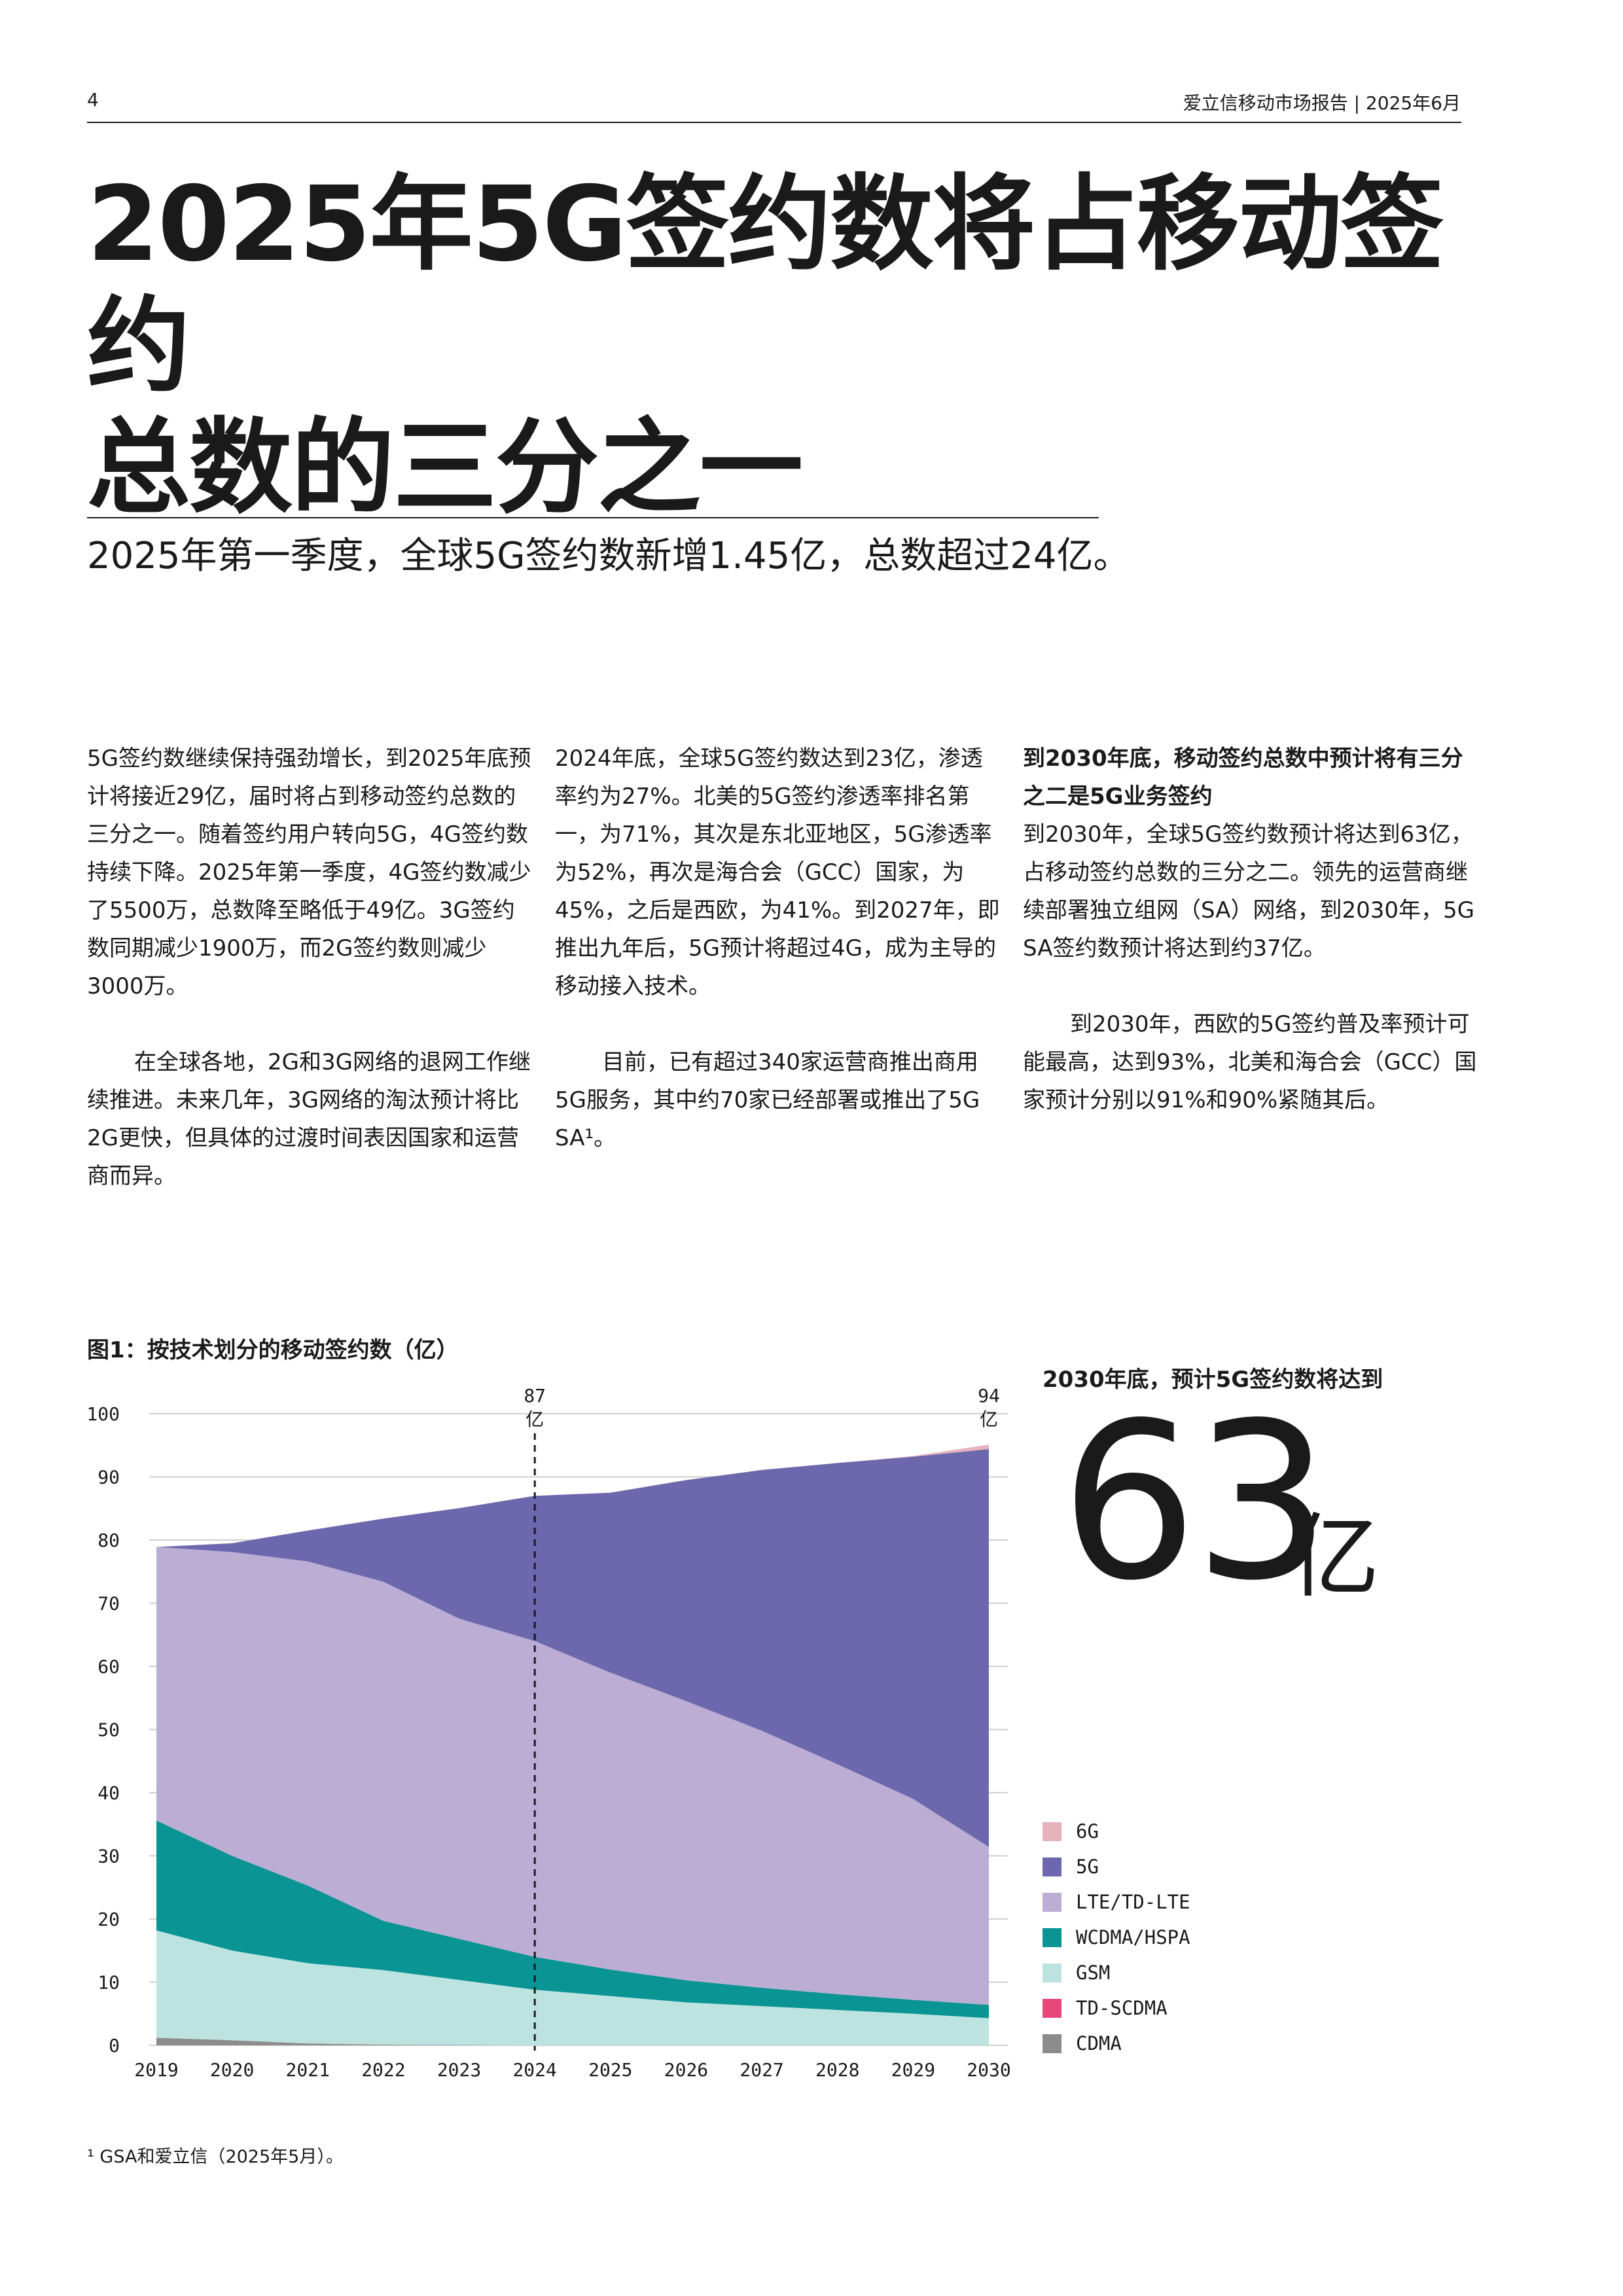  Describe the element at coordinates (156, 2070) in the screenshot. I see `x-tick-label: 2019` at that location.